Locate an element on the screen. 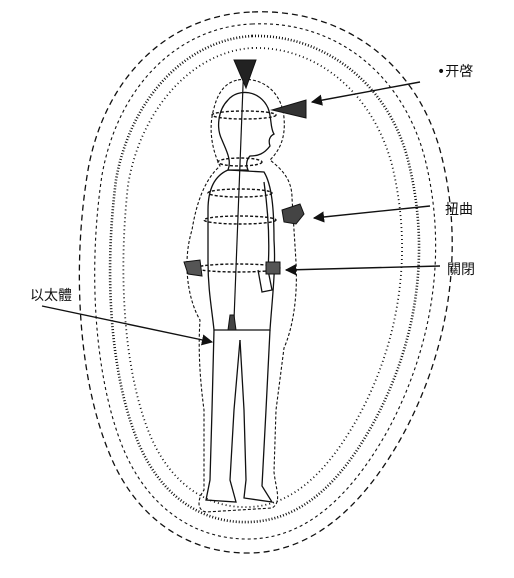 The width and height of the screenshot is (514, 578). figure-right-leg is located at coordinates (256, 416).